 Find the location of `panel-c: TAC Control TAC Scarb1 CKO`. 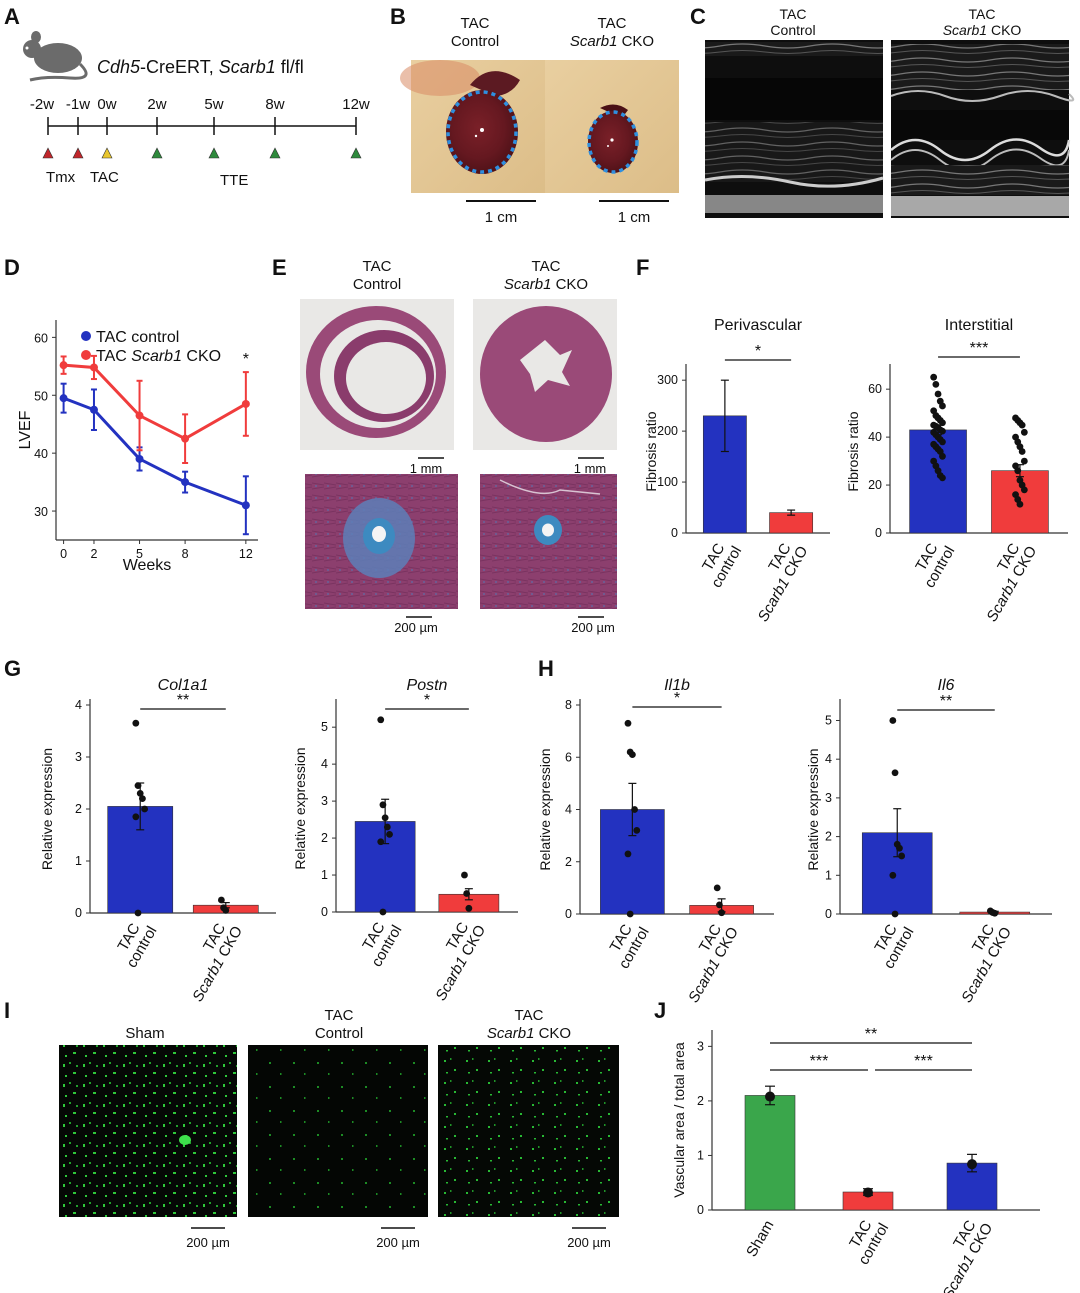

panel-c: TAC Control TAC Scarb1 CKO is located at coordinates (889, 112).